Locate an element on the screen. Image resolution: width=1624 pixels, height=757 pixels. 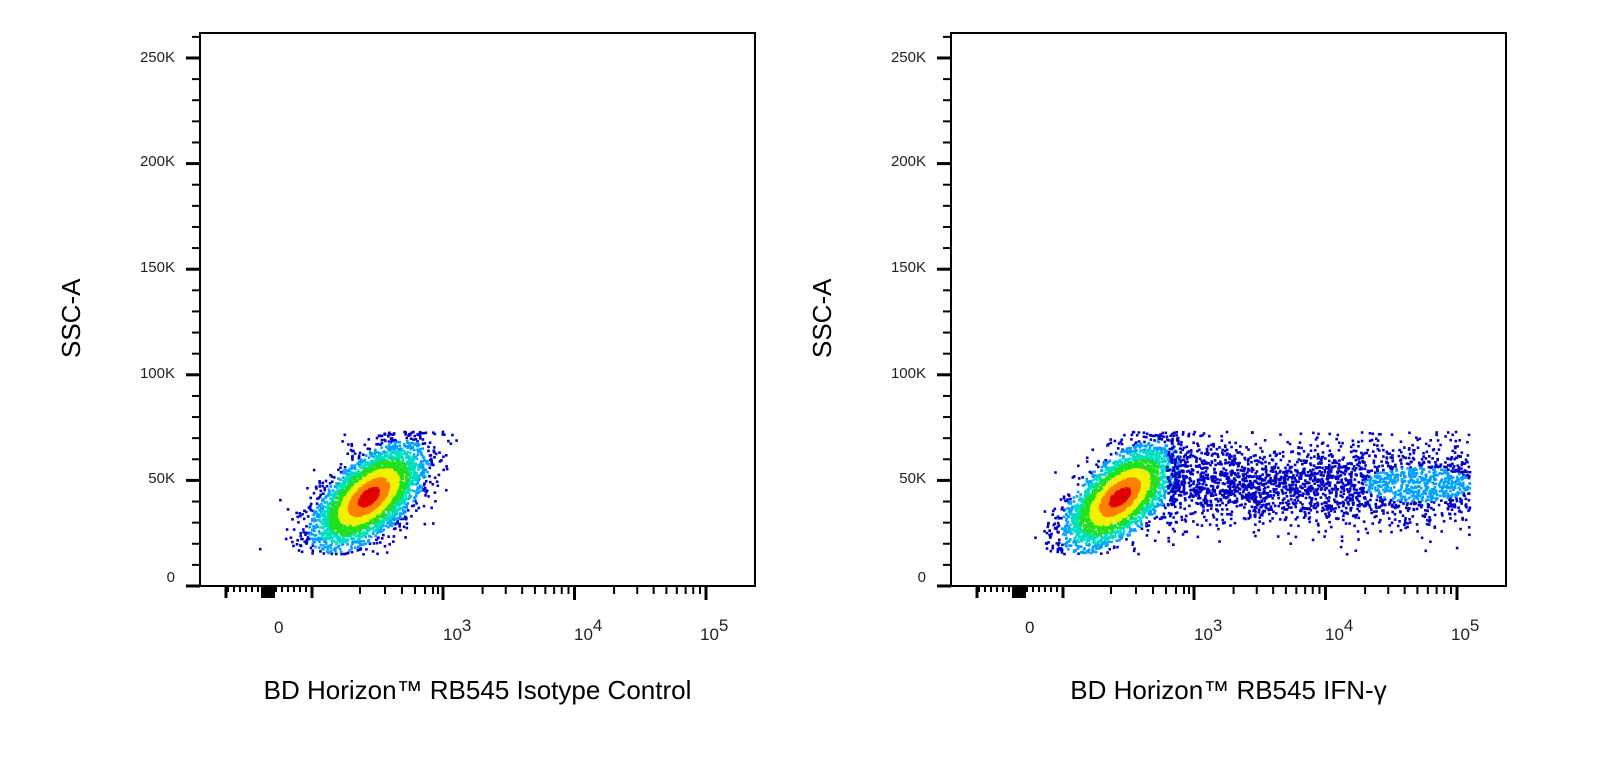
scatter-points-ifng is located at coordinates (1253, 493).